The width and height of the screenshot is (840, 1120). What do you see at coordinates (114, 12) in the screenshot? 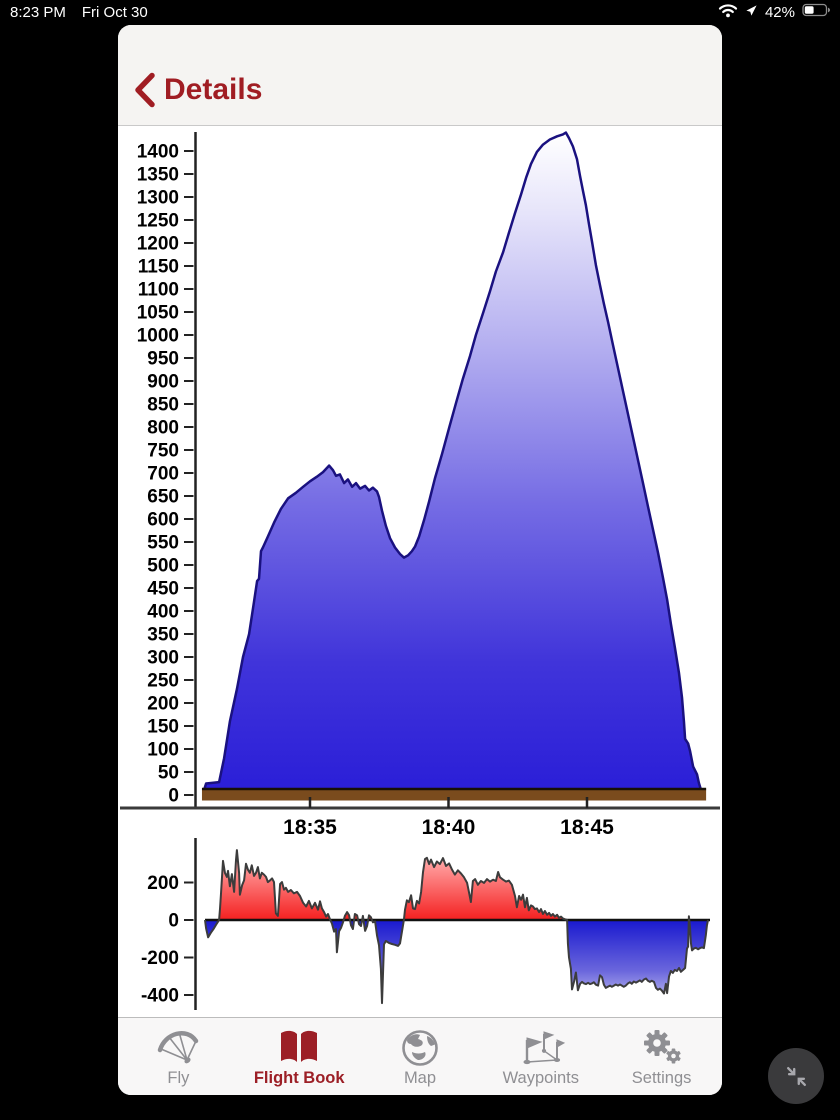
I see `status-date: Fri Oct 30` at bounding box center [114, 12].